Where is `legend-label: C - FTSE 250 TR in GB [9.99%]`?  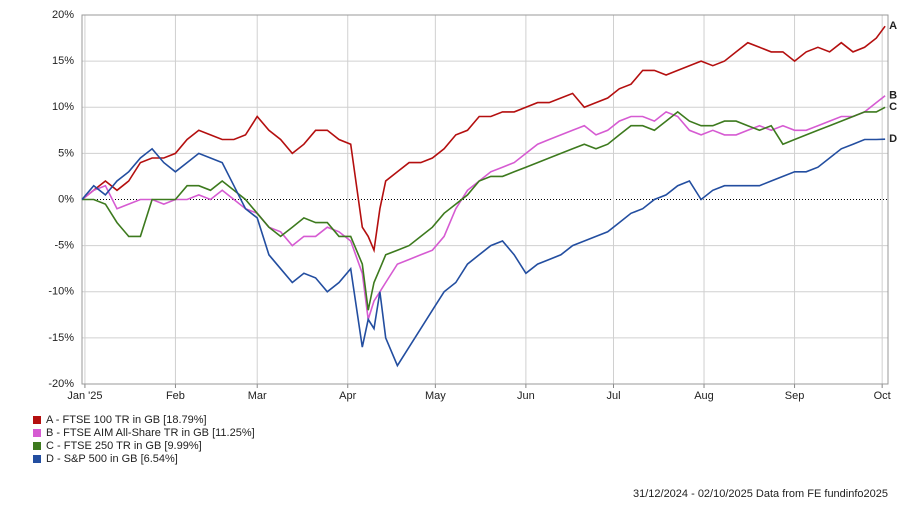
legend-label: C - FTSE 250 TR in GB [9.99%] is located at coordinates (124, 446).